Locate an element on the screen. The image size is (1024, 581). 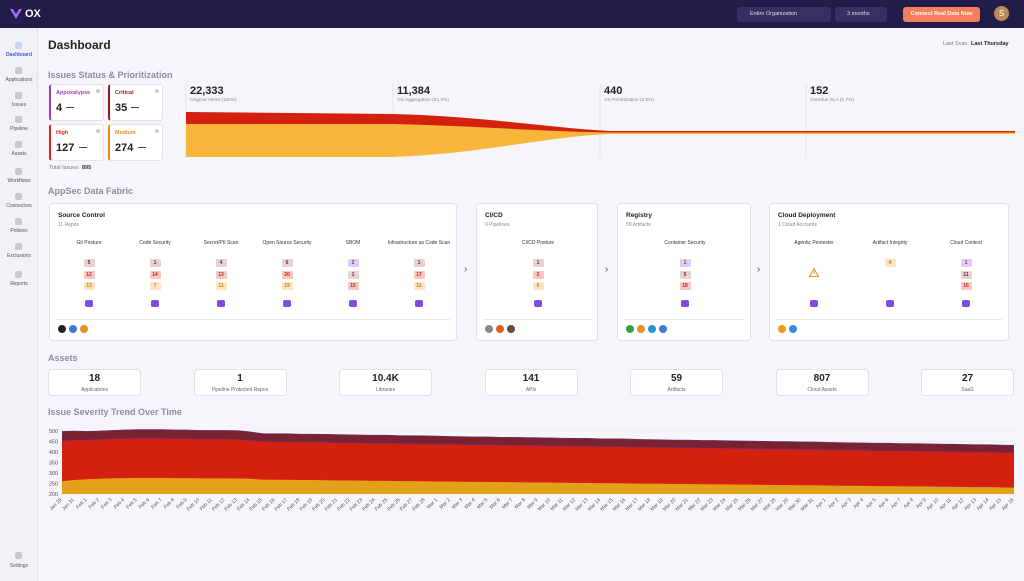
asset-value: 10.4K is located at coordinates (385, 378).